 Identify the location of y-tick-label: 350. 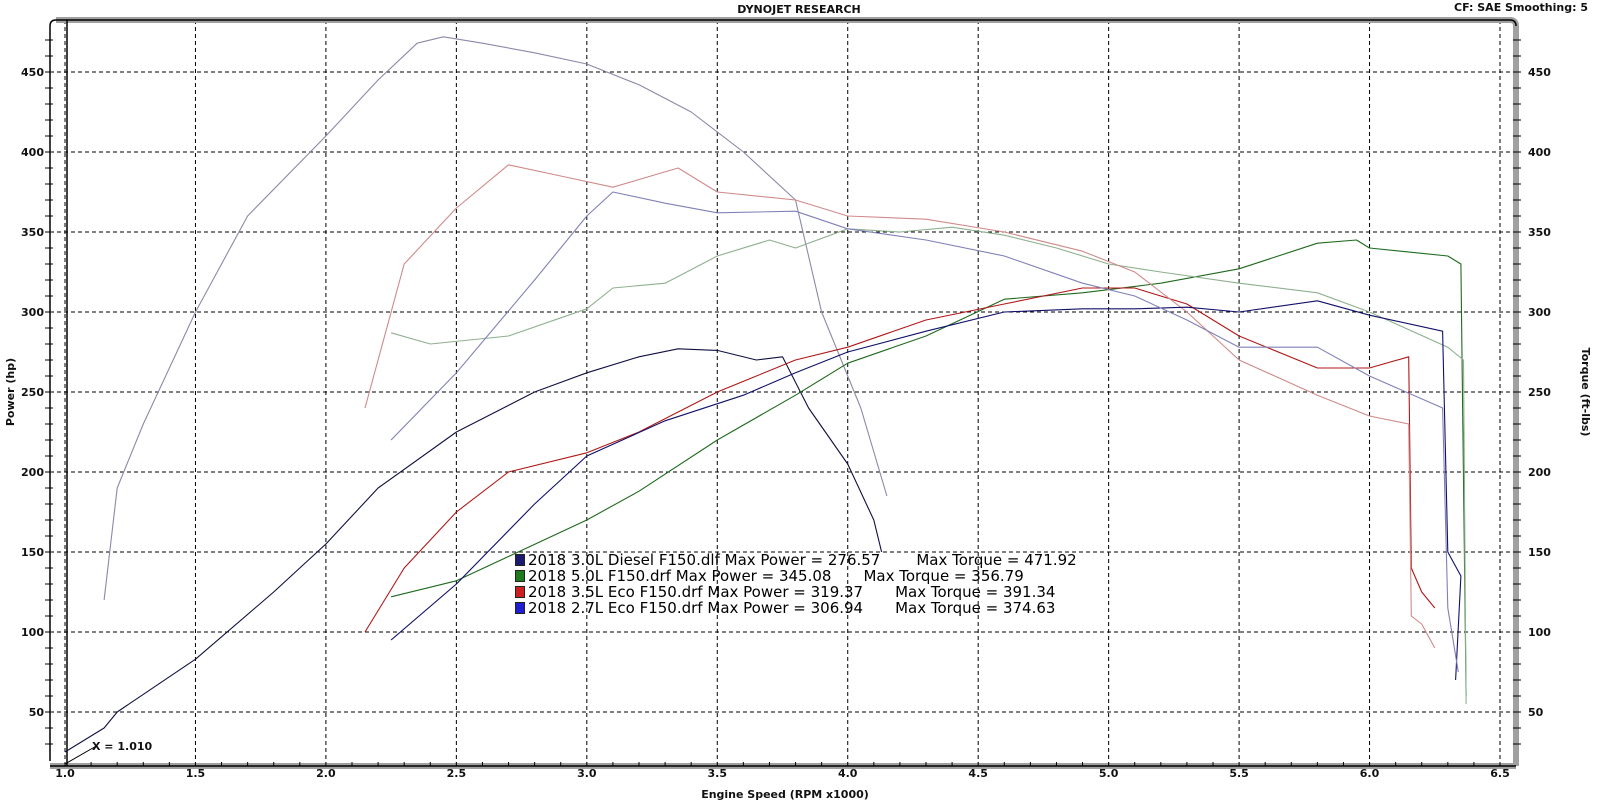
(32, 232).